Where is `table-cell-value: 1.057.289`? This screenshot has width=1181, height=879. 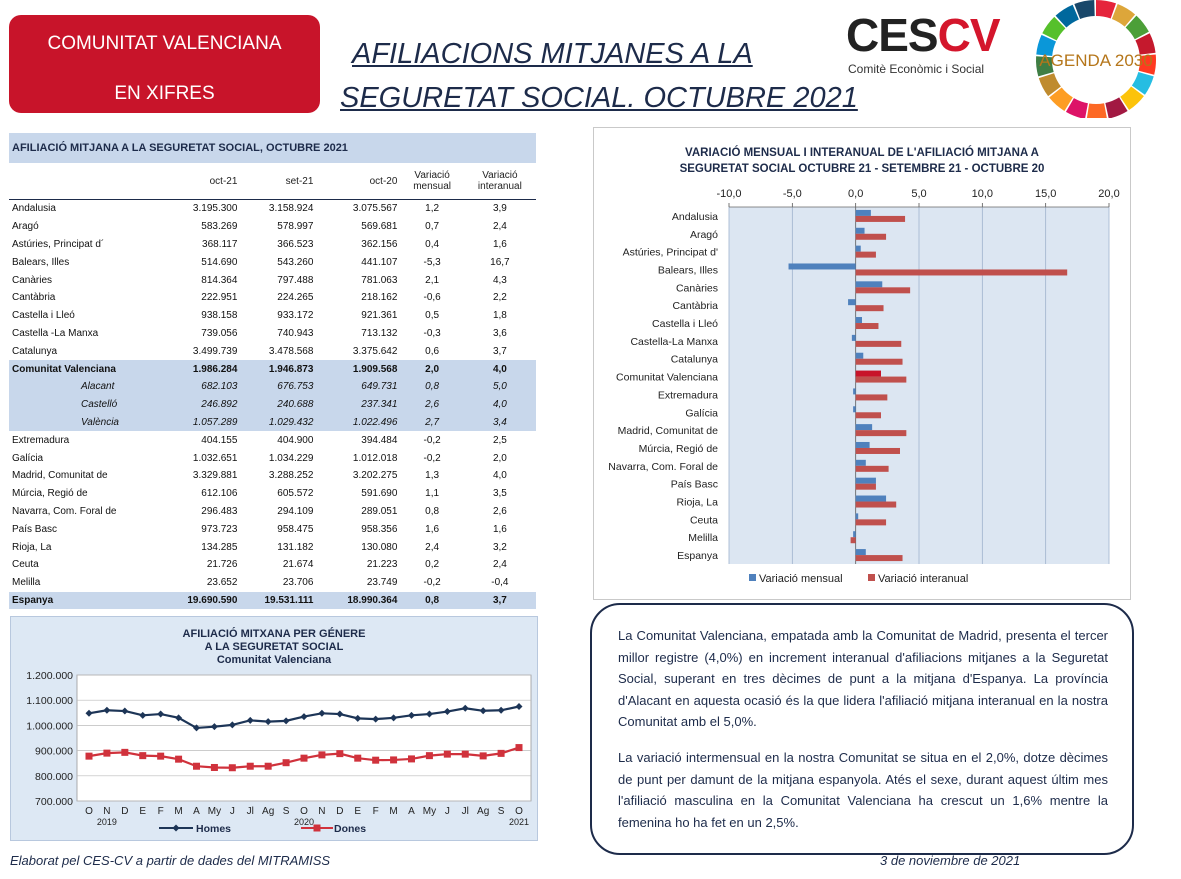 table-cell-value: 1.057.289 is located at coordinates (206, 422).